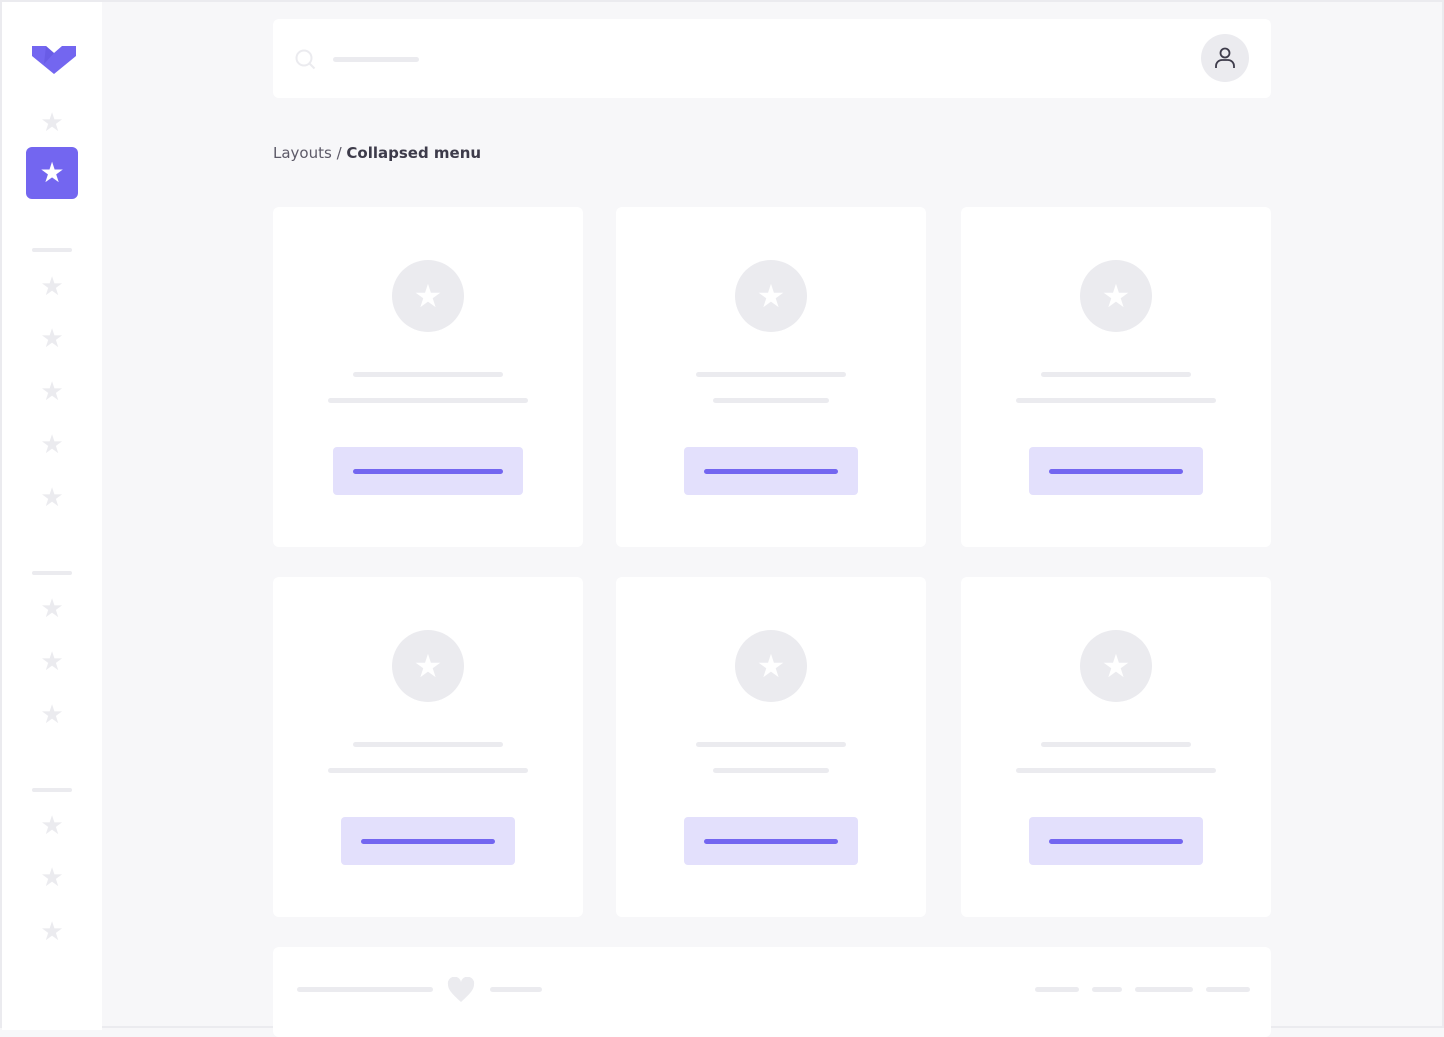 The image size is (1444, 1037). Describe the element at coordinates (306, 60) in the screenshot. I see `search-icon` at that location.